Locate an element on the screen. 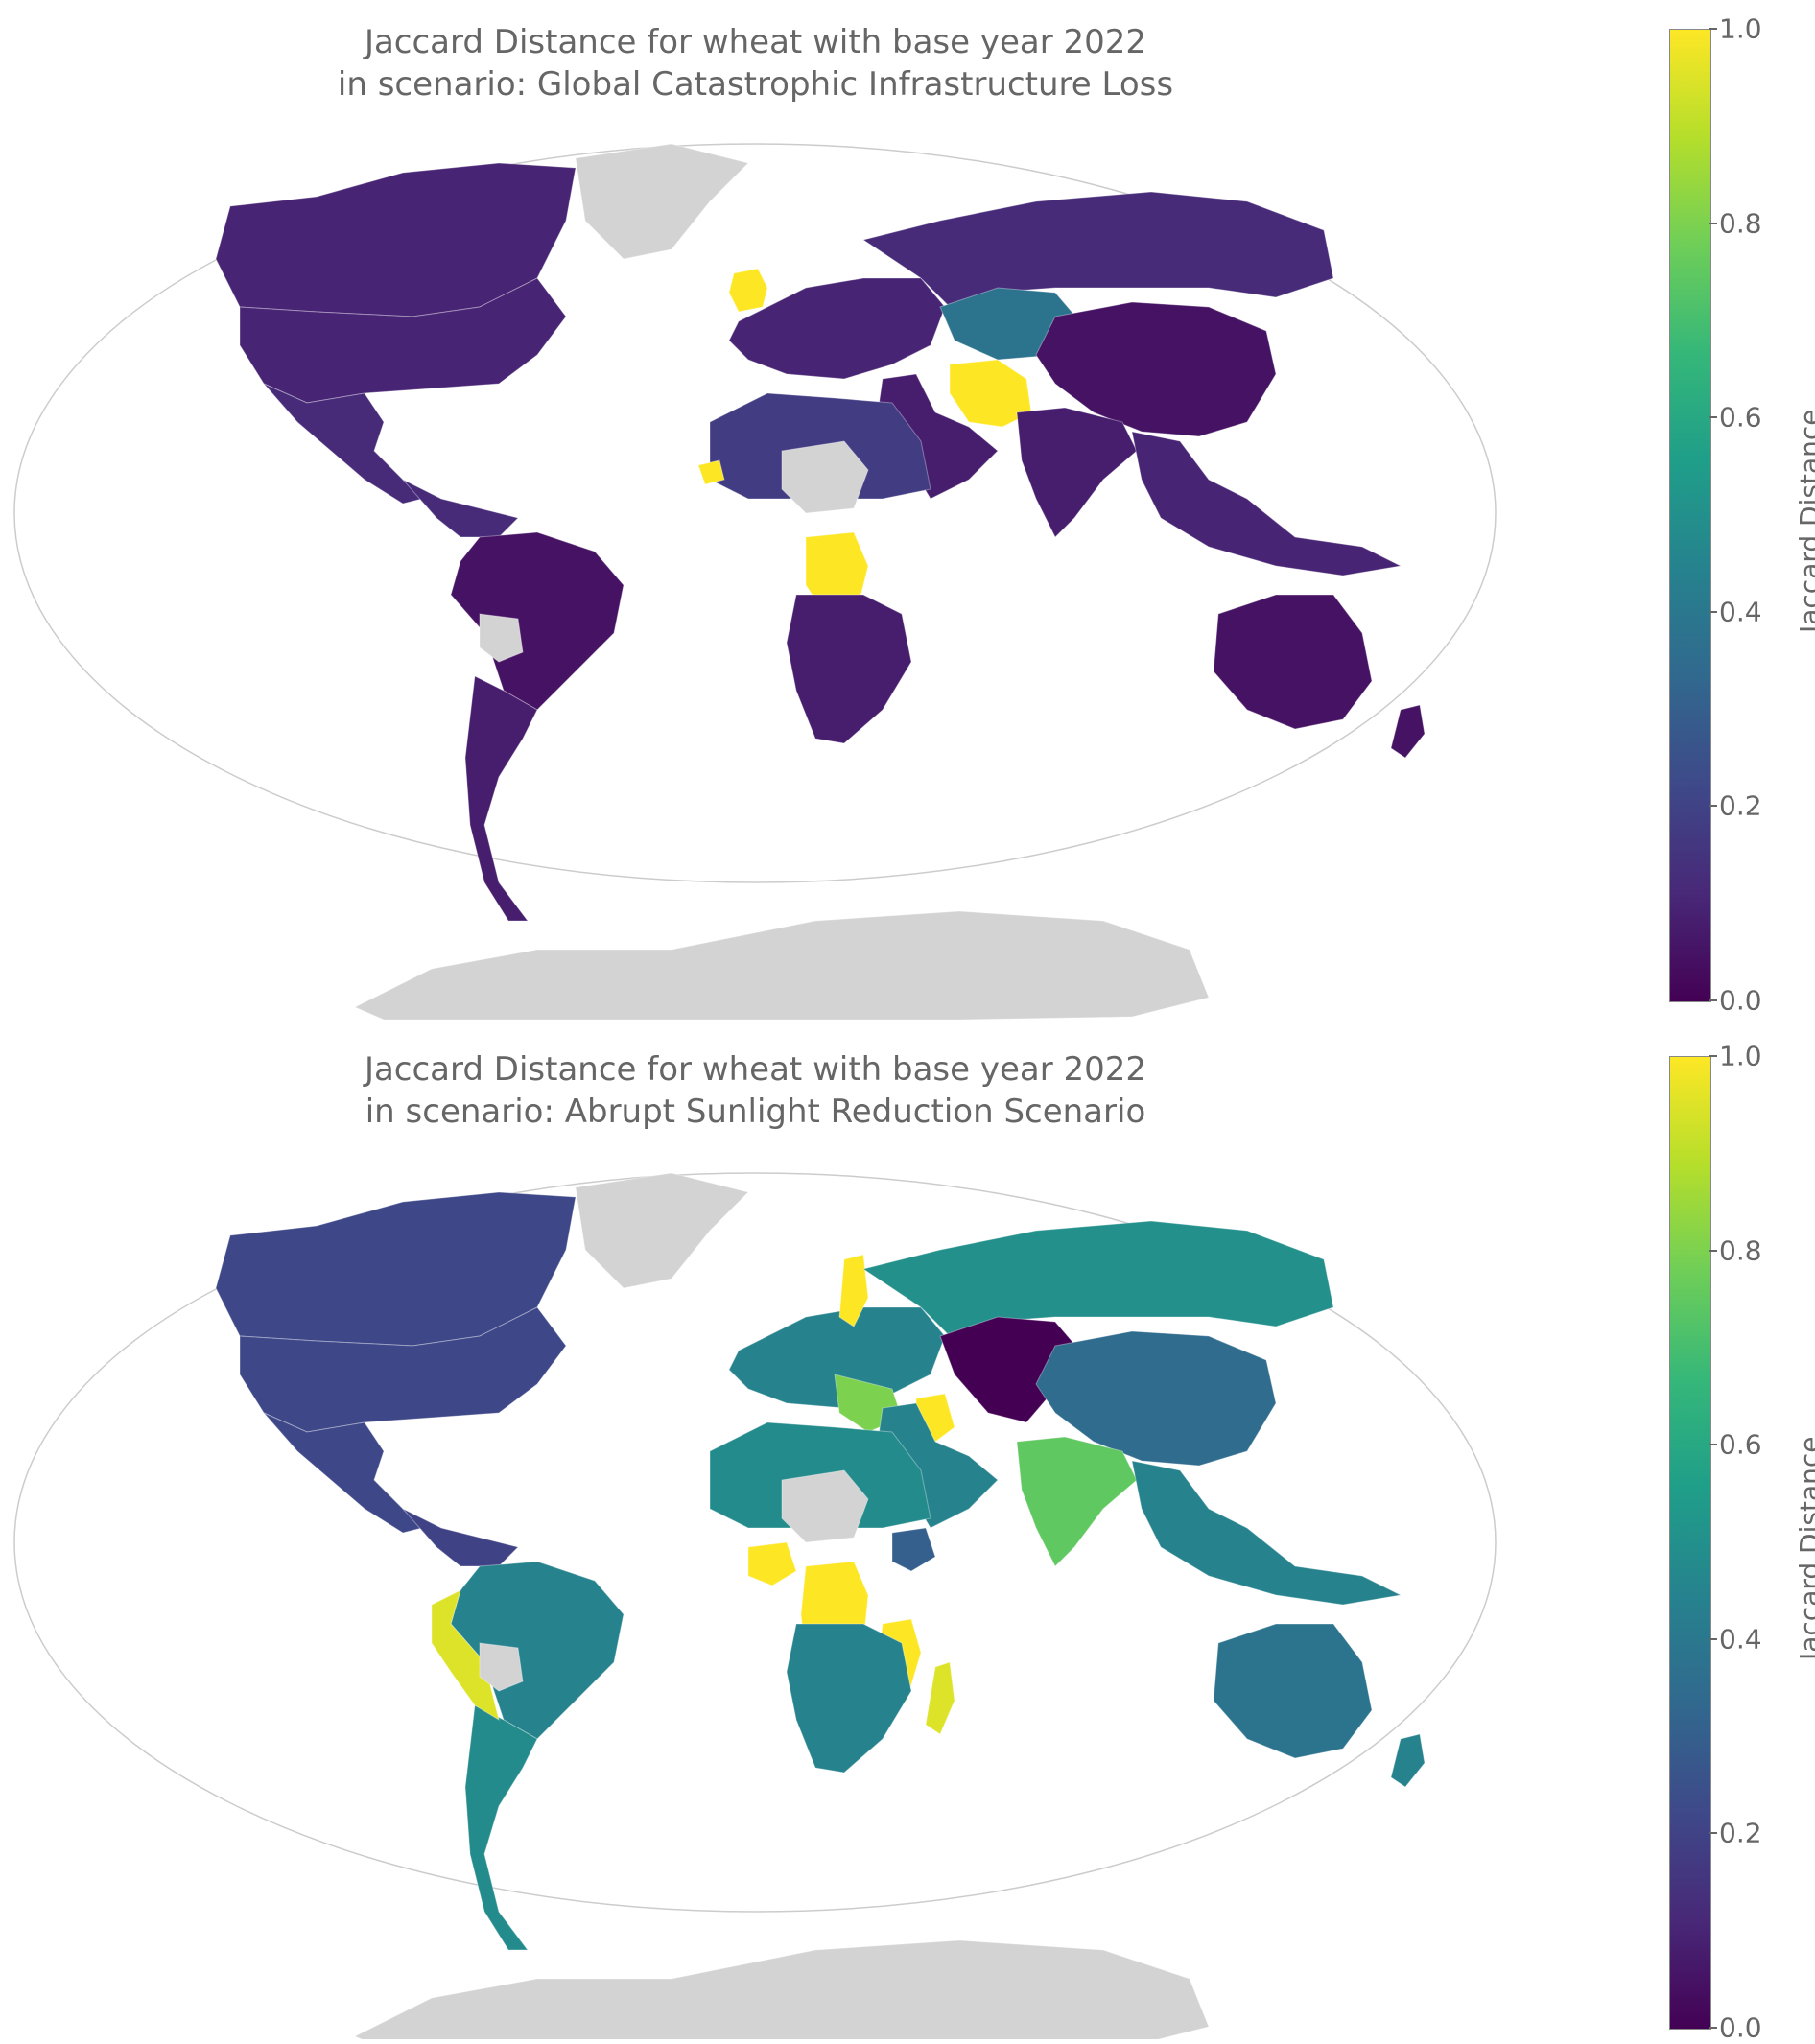 The width and height of the screenshot is (1815, 2044). region-brazil is located at coordinates (538, 621).